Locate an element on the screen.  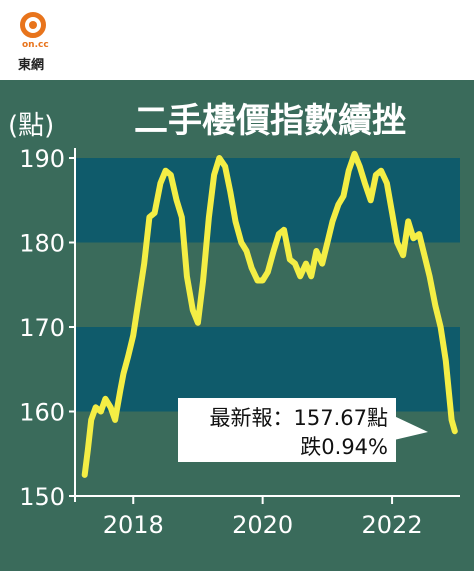
logo-brand-name: 東網 is located at coordinates (31, 65).